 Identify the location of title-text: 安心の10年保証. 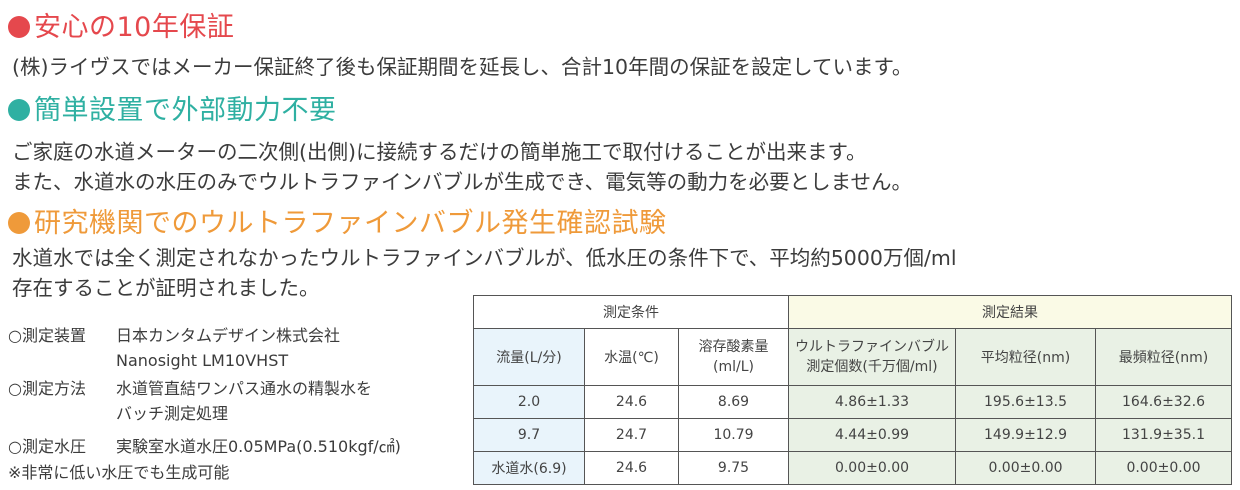
(134, 27).